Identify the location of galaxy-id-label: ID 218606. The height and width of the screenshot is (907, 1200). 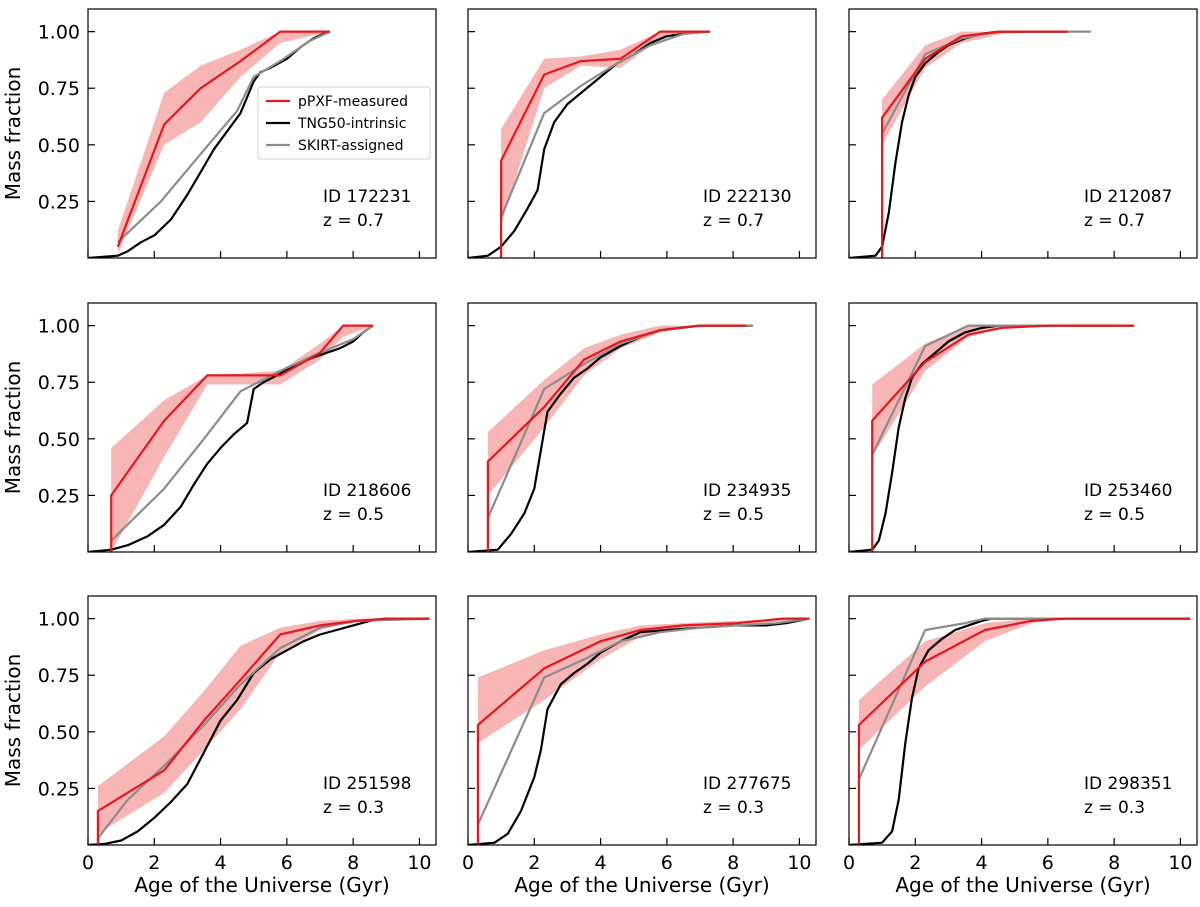
(367, 491).